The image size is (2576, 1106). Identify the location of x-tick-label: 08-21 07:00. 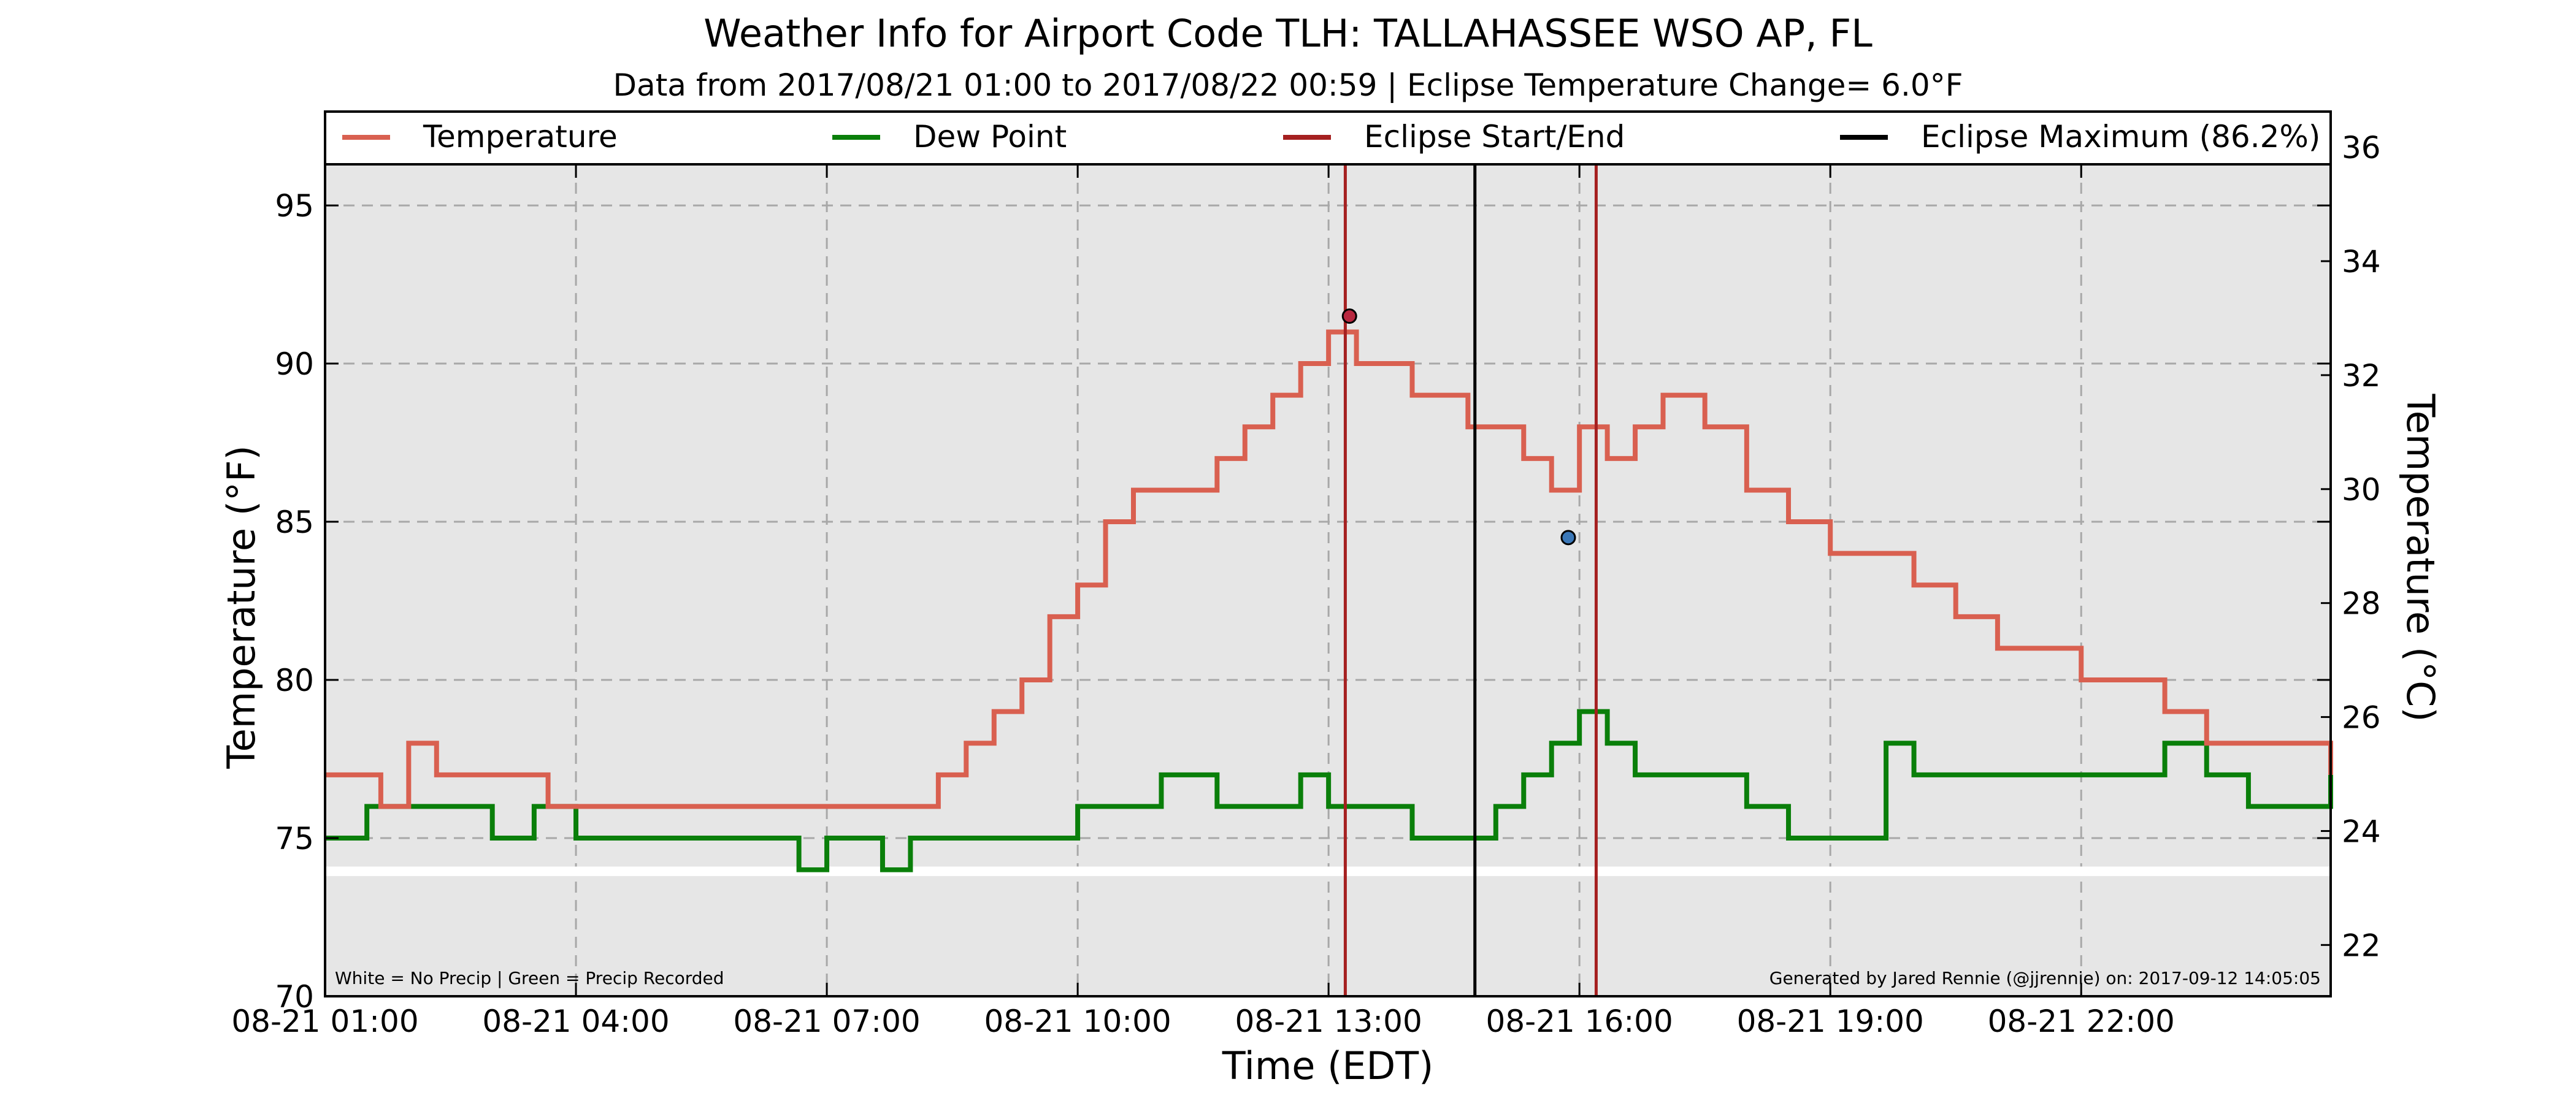
(826, 1021).